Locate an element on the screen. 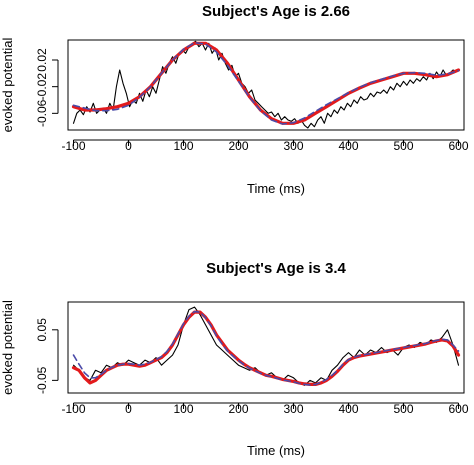  y-tick-label: 0.05 is located at coordinates (42, 330).